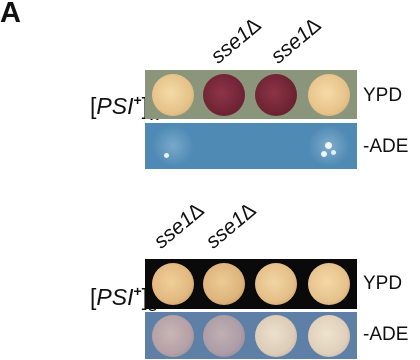  Describe the element at coordinates (386, 334) in the screenshot. I see `bottom-ade-label: -ADE` at that location.